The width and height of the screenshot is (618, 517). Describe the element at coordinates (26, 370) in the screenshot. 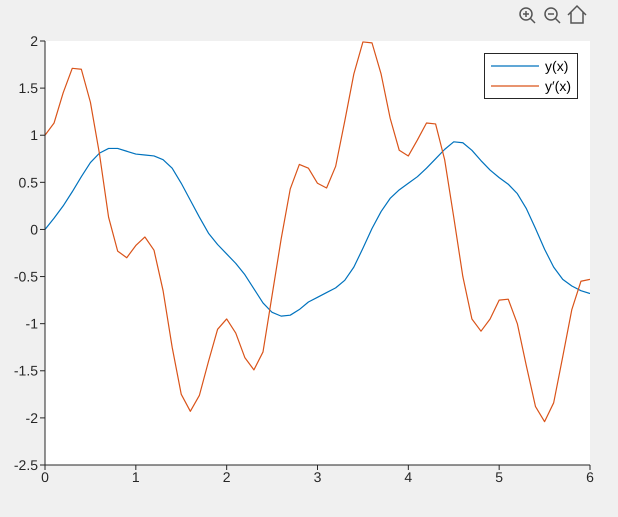

I see `y-tick-label: -1.5` at that location.